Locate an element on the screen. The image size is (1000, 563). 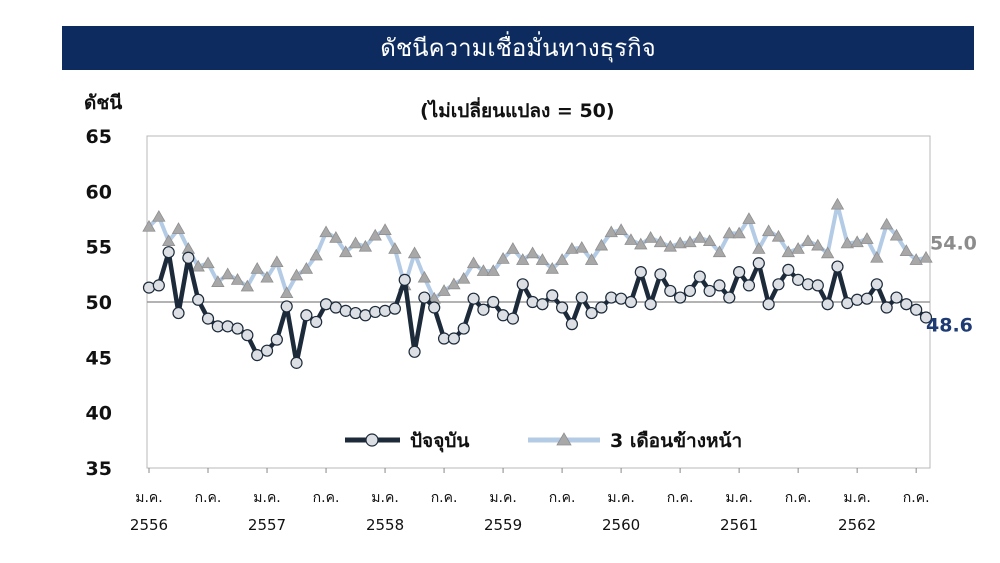
x-tick-year: 2556 is located at coordinates (149, 525).